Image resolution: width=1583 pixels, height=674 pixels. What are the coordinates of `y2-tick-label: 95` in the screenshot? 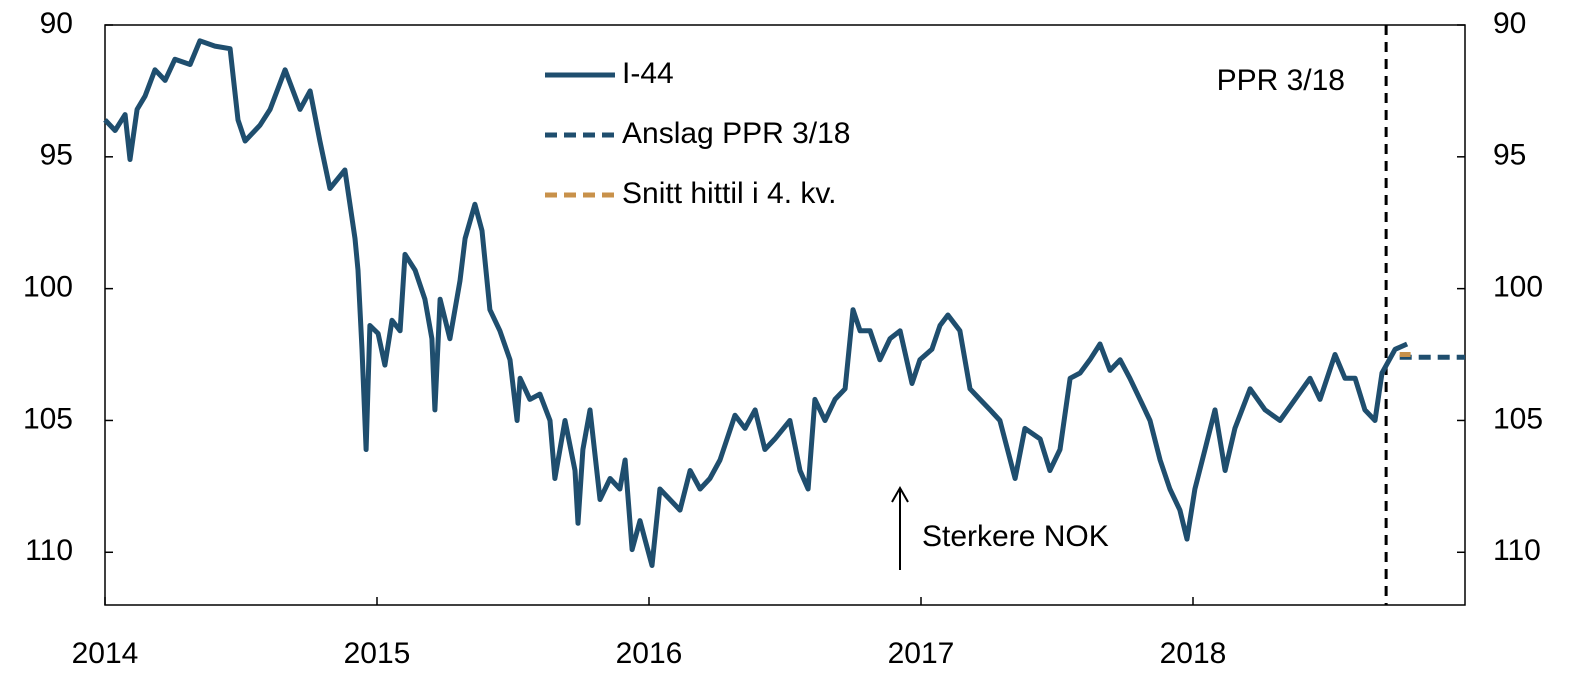 It's located at (1509, 155).